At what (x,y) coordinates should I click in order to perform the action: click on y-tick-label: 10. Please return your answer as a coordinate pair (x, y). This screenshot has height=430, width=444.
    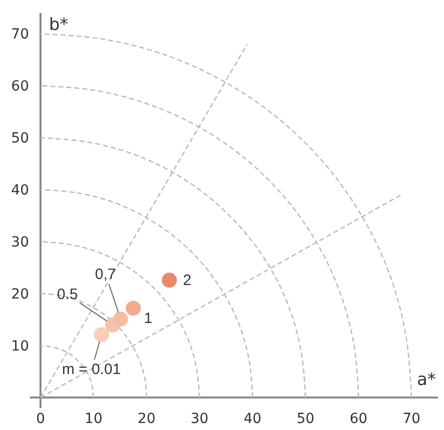
    Looking at the image, I should click on (20, 346).